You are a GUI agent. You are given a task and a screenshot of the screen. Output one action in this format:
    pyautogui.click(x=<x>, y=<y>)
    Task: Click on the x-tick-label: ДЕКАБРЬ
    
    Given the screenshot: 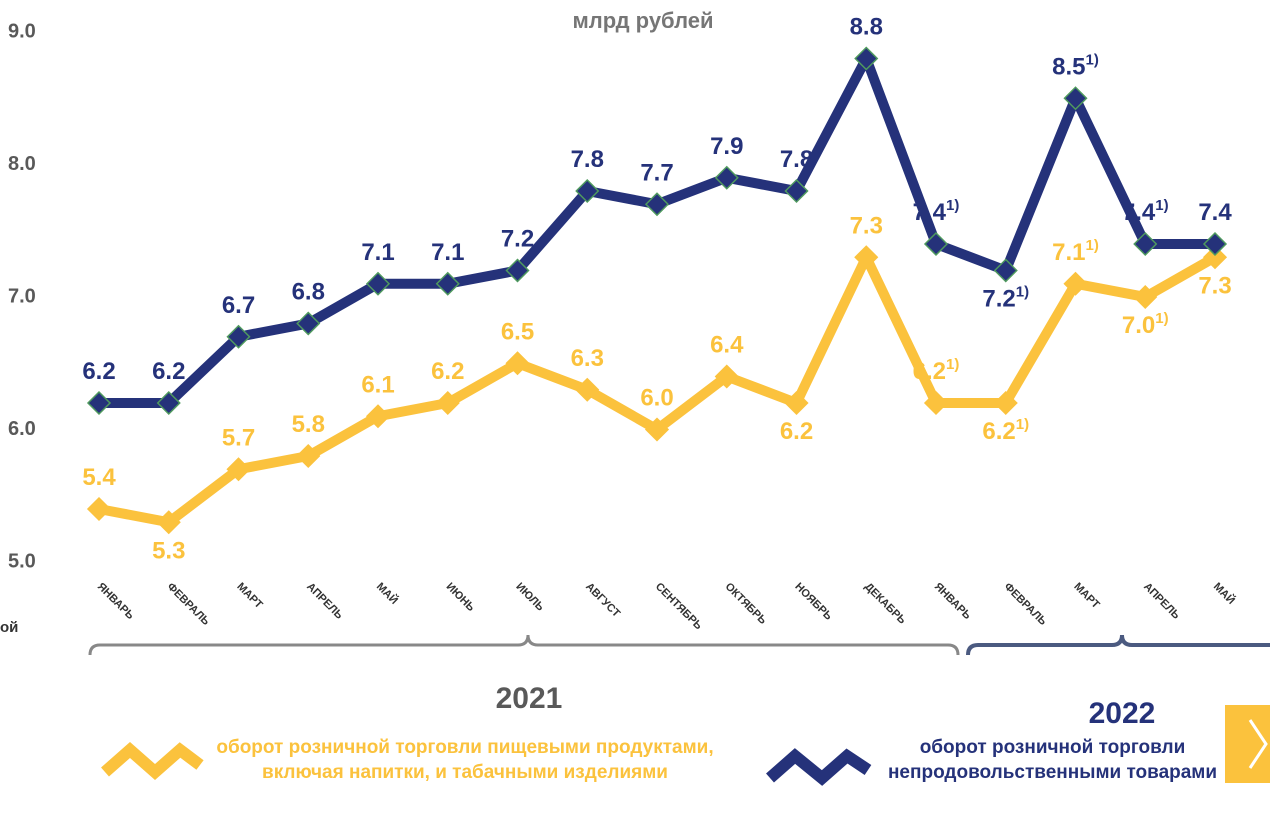 What is the action you would take?
    pyautogui.click(x=885, y=604)
    